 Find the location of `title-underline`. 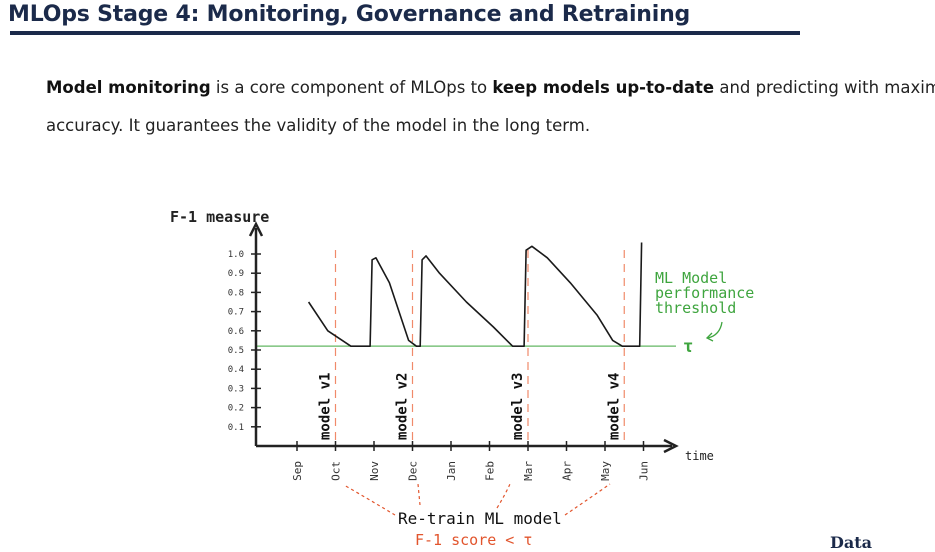

title-underline is located at coordinates (405, 33).